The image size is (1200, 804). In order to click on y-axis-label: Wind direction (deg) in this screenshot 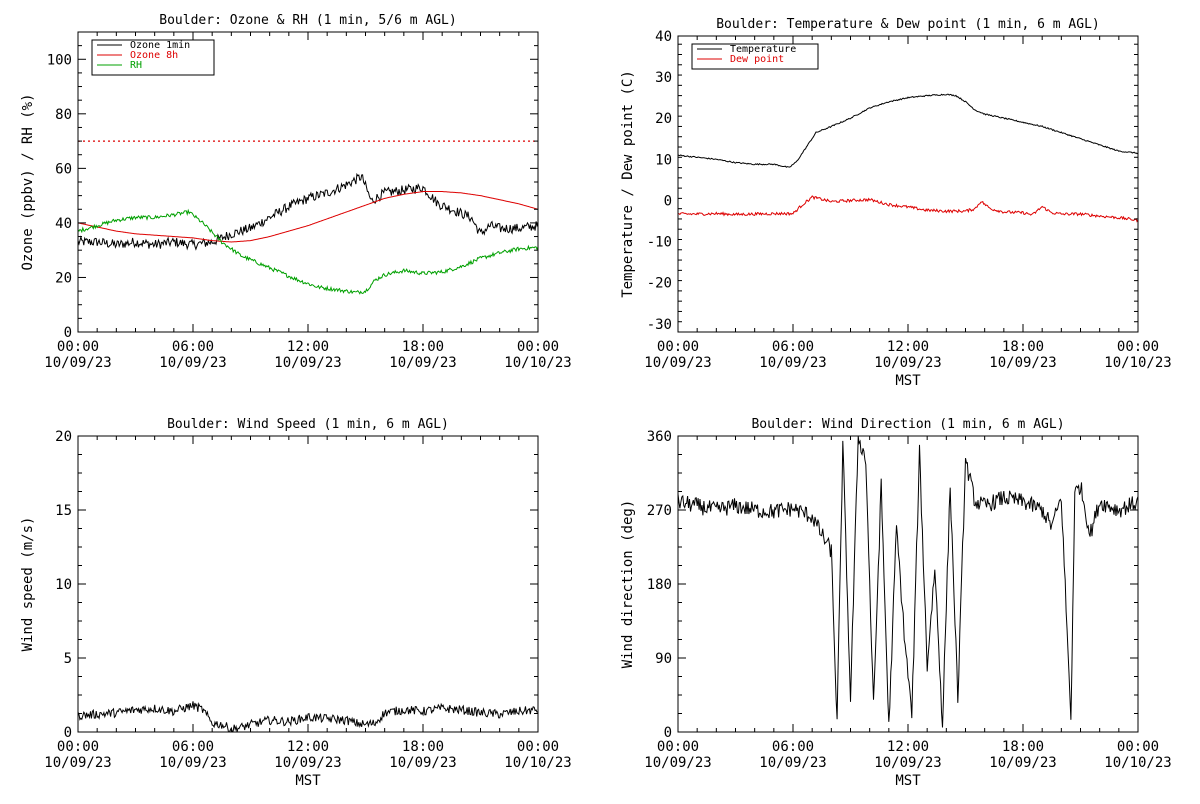, I will do `click(628, 584)`.